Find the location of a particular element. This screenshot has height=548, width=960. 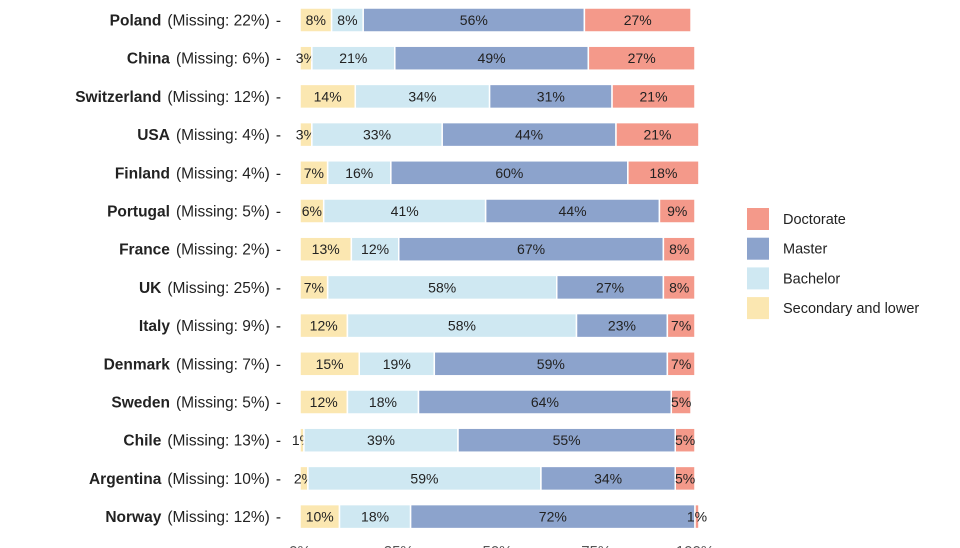

data-label: 16% is located at coordinates (359, 173).